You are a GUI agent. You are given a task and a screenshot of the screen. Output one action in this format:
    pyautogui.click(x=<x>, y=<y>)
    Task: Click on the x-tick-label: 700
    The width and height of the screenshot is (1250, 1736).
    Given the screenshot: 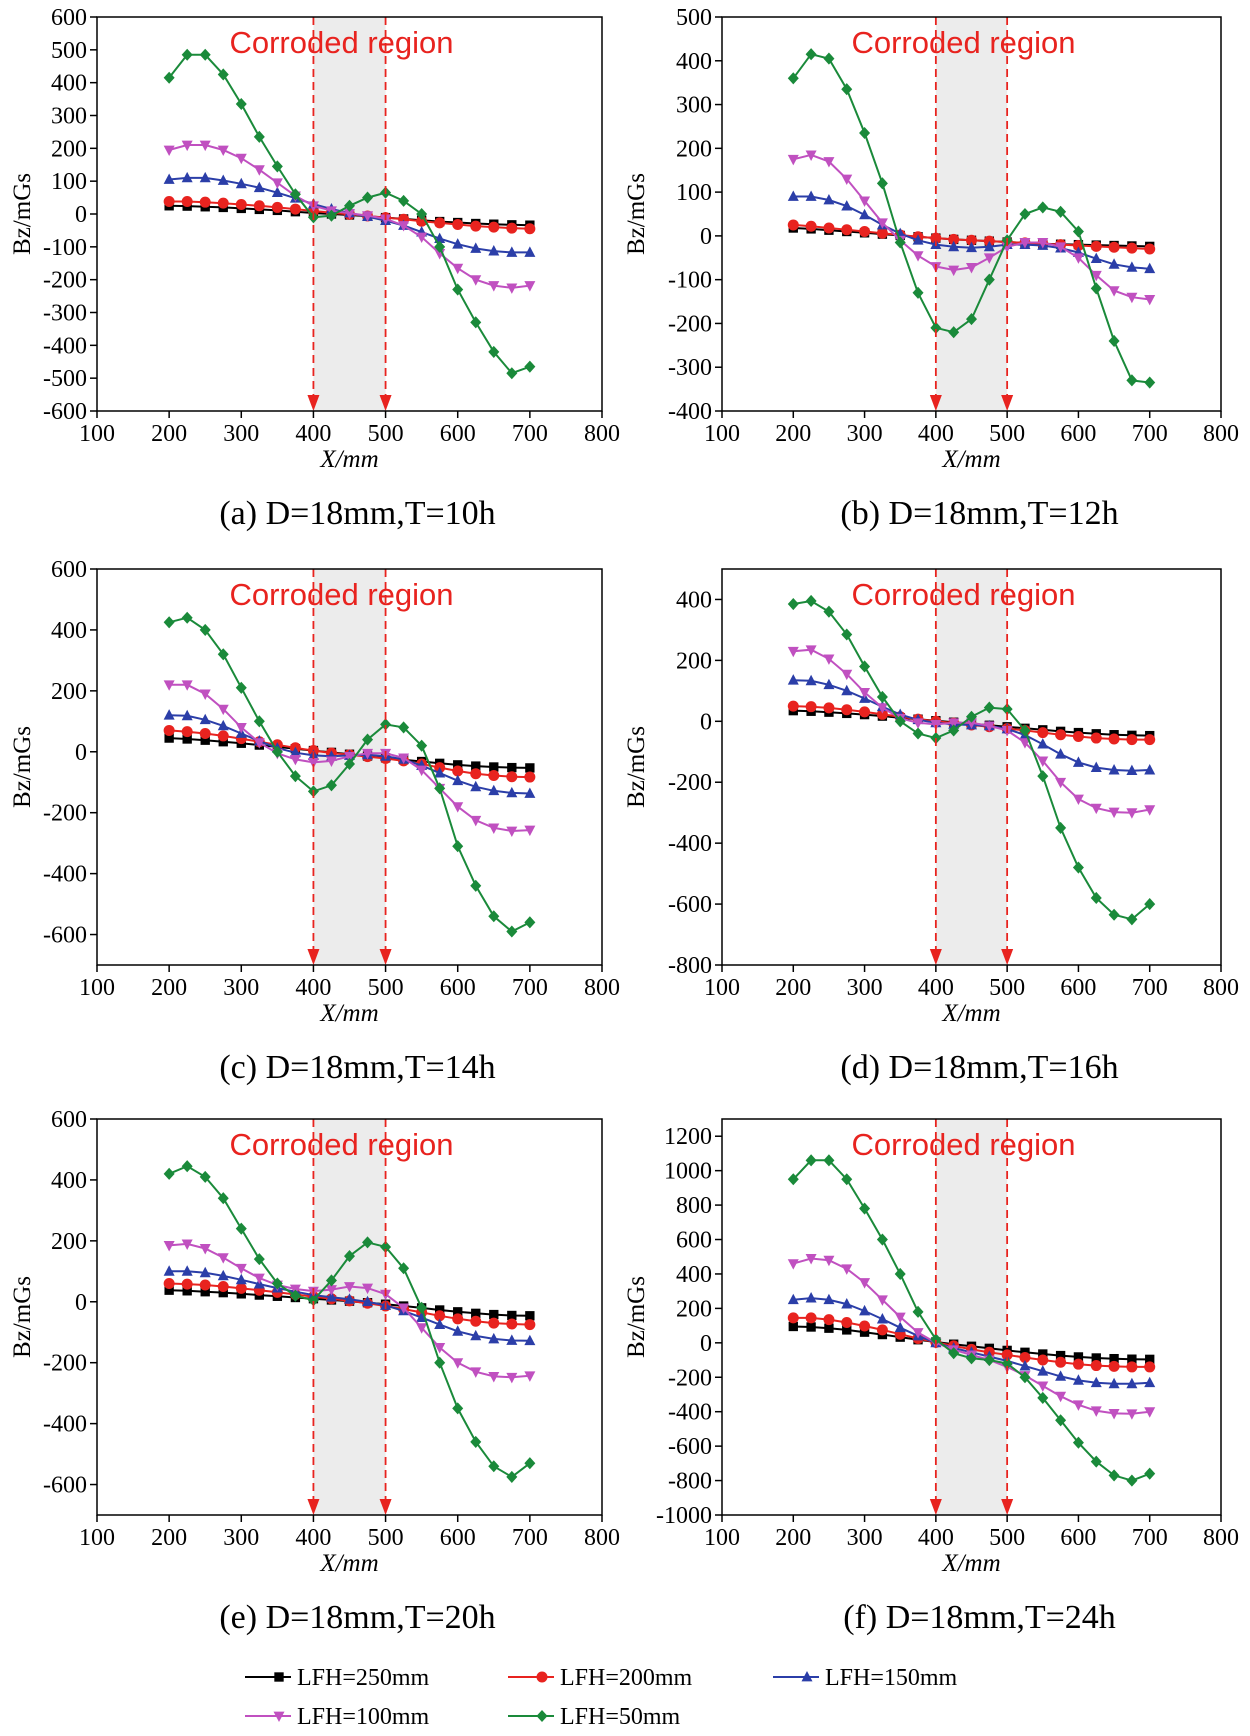 What is the action you would take?
    pyautogui.click(x=1150, y=1538)
    